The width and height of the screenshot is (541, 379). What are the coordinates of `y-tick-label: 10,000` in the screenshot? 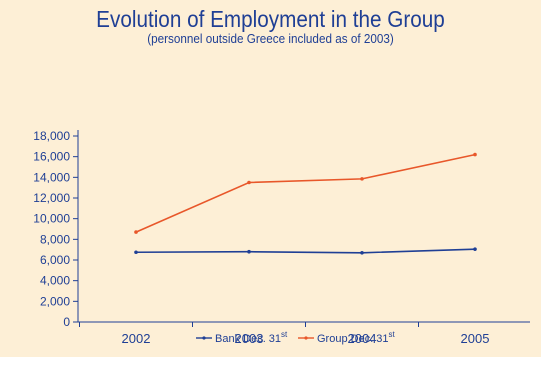 It's located at (51, 219).